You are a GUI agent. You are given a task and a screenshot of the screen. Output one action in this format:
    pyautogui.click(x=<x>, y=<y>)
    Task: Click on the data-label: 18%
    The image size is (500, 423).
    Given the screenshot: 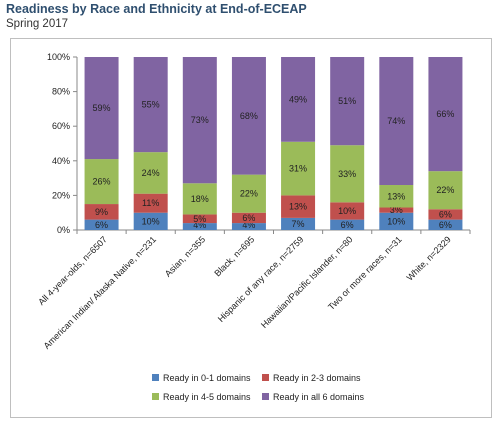 What is the action you would take?
    pyautogui.click(x=200, y=199)
    